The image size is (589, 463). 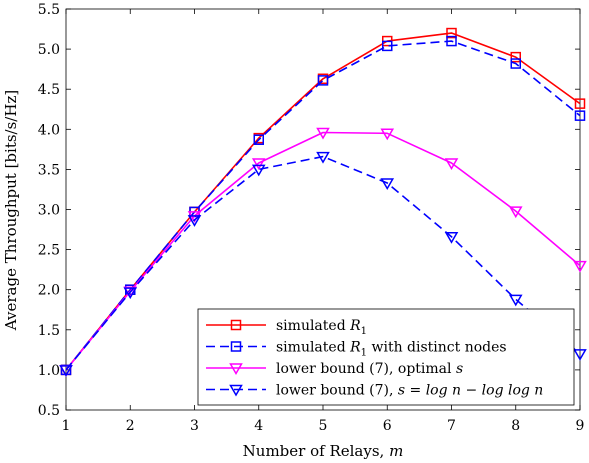 What do you see at coordinates (391, 349) in the screenshot?
I see `legend-label-2: simulated R1 with distinct nodes` at bounding box center [391, 349].